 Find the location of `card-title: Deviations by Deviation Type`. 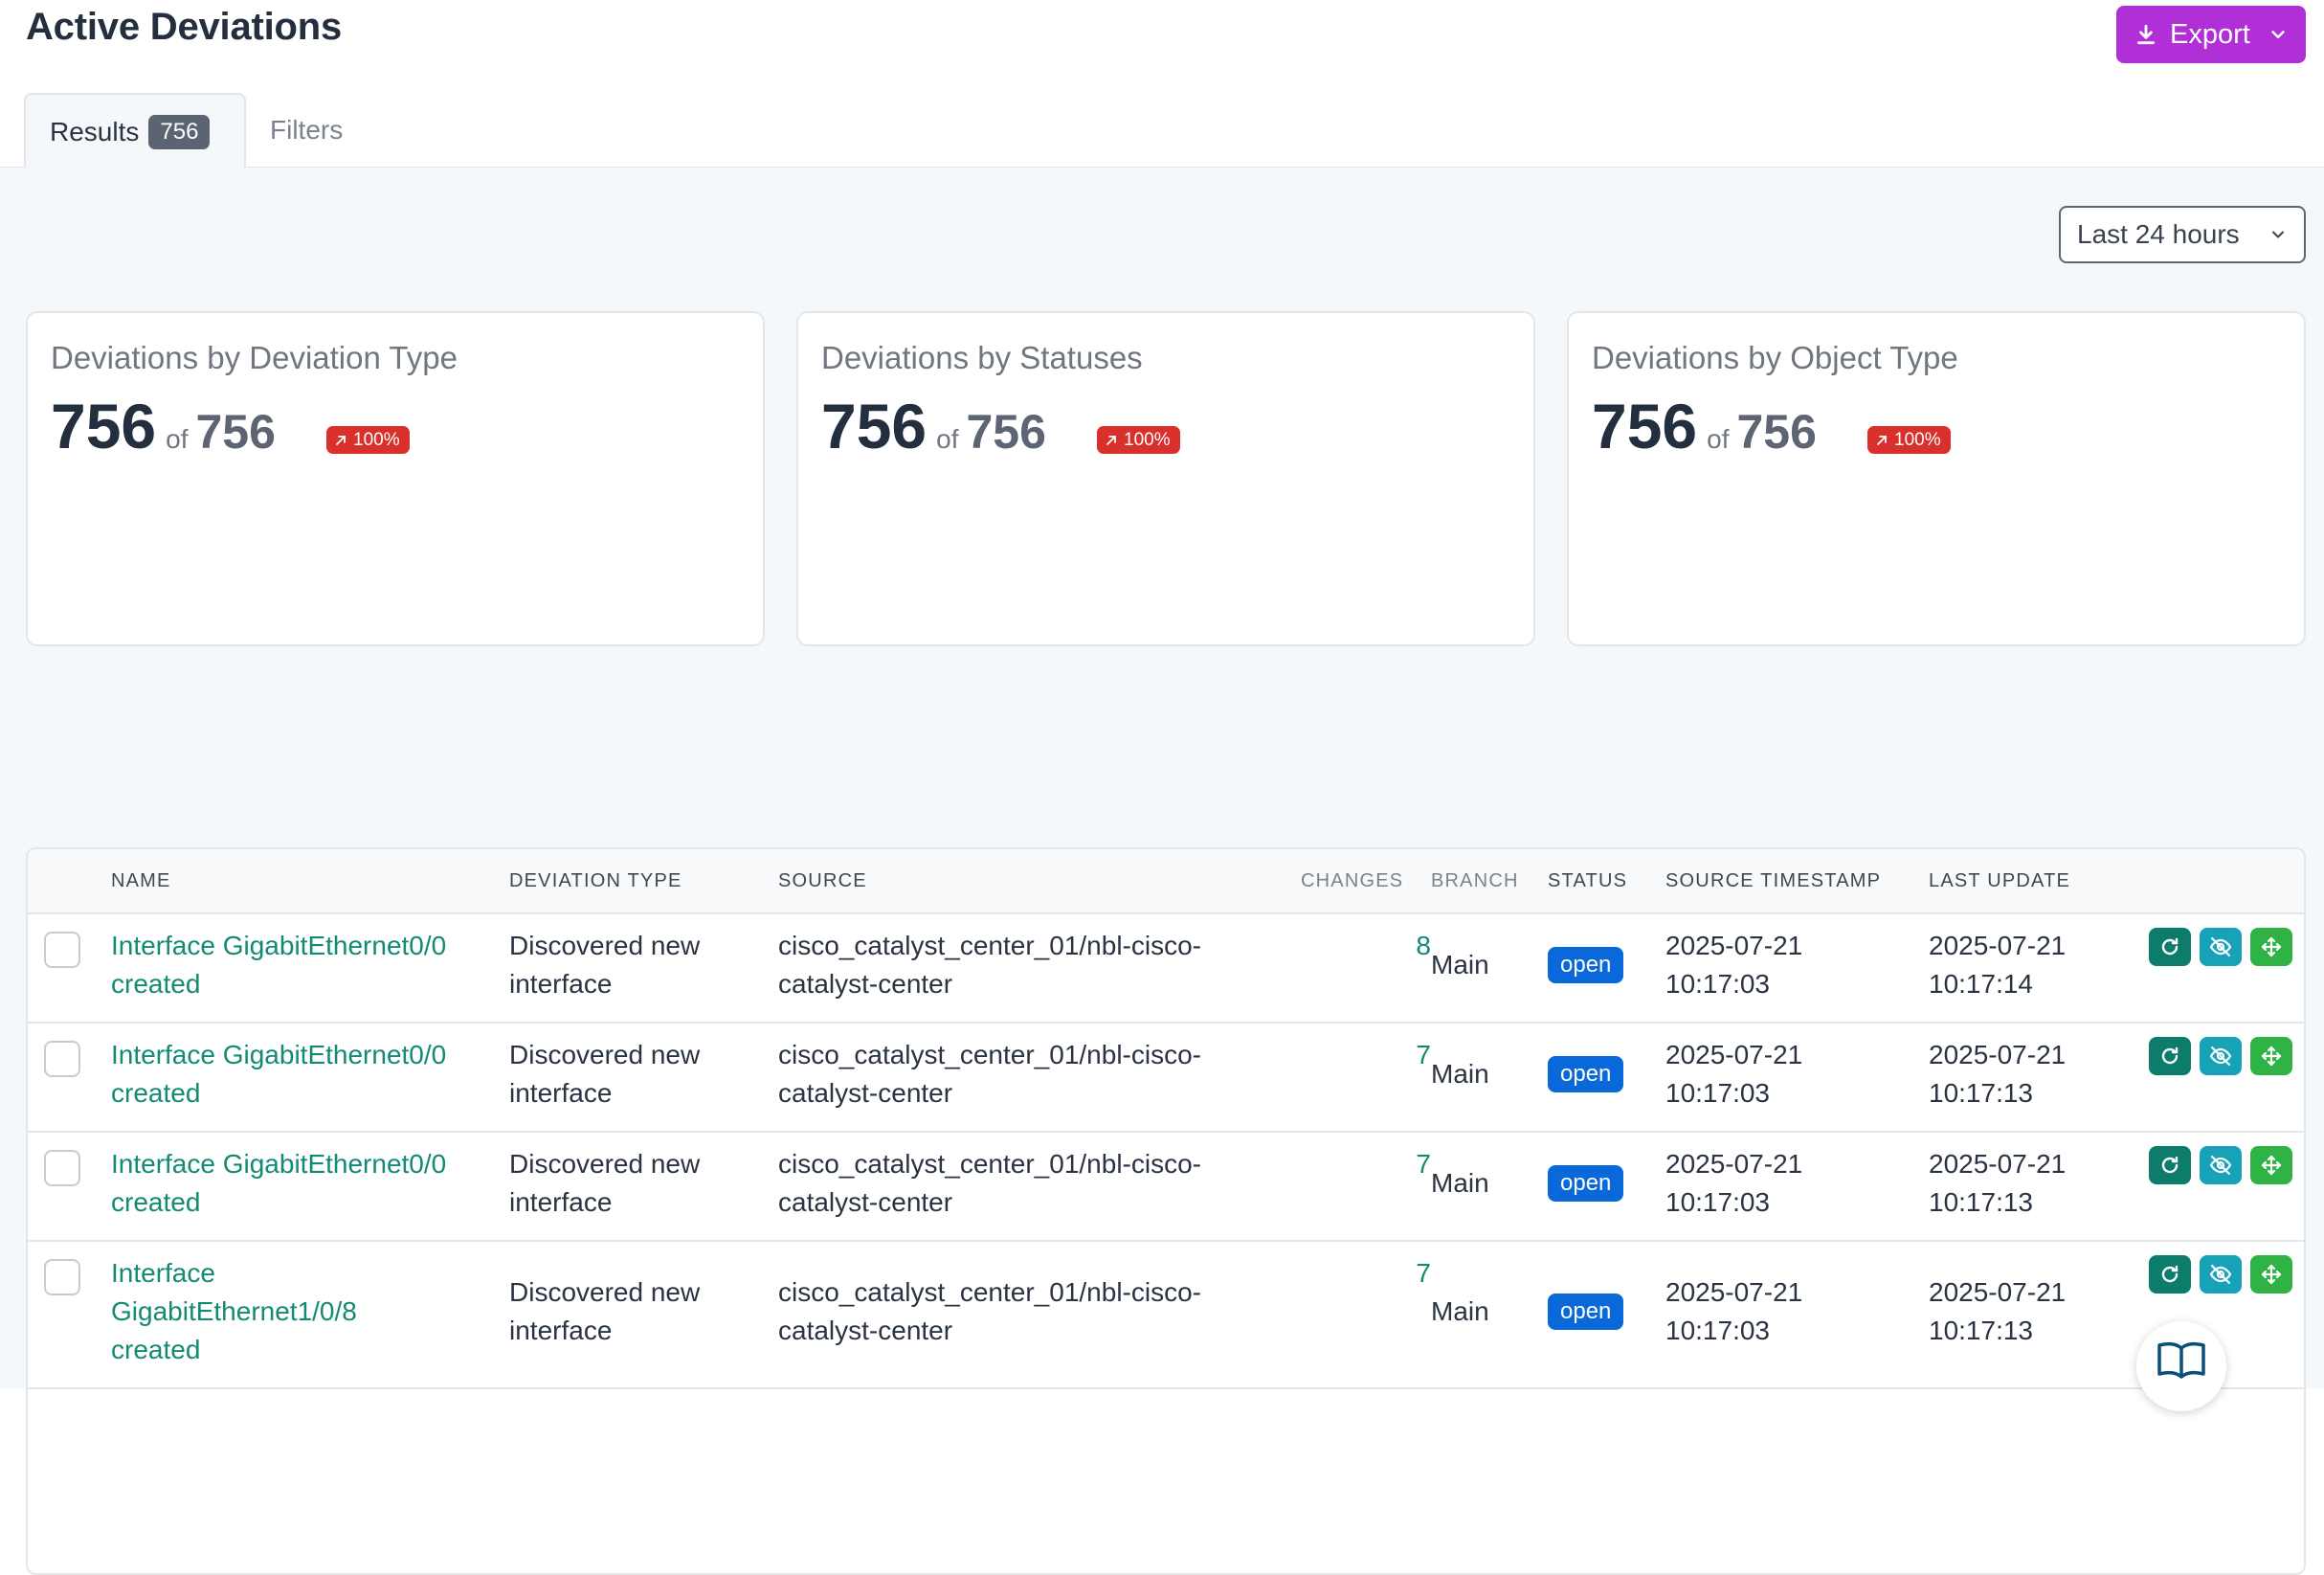

card-title: Deviations by Deviation Type is located at coordinates (254, 358).